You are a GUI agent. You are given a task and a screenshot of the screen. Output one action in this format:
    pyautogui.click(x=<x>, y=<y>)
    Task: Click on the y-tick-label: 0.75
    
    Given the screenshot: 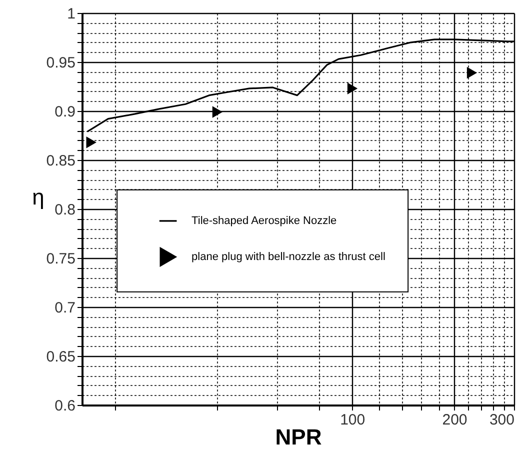 What is the action you would take?
    pyautogui.click(x=61, y=259)
    